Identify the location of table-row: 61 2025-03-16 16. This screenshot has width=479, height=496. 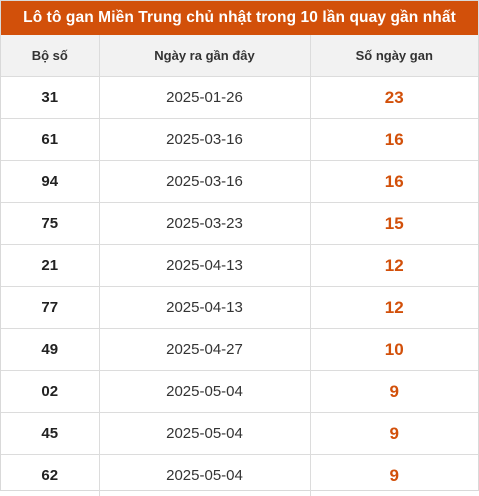
(239, 140).